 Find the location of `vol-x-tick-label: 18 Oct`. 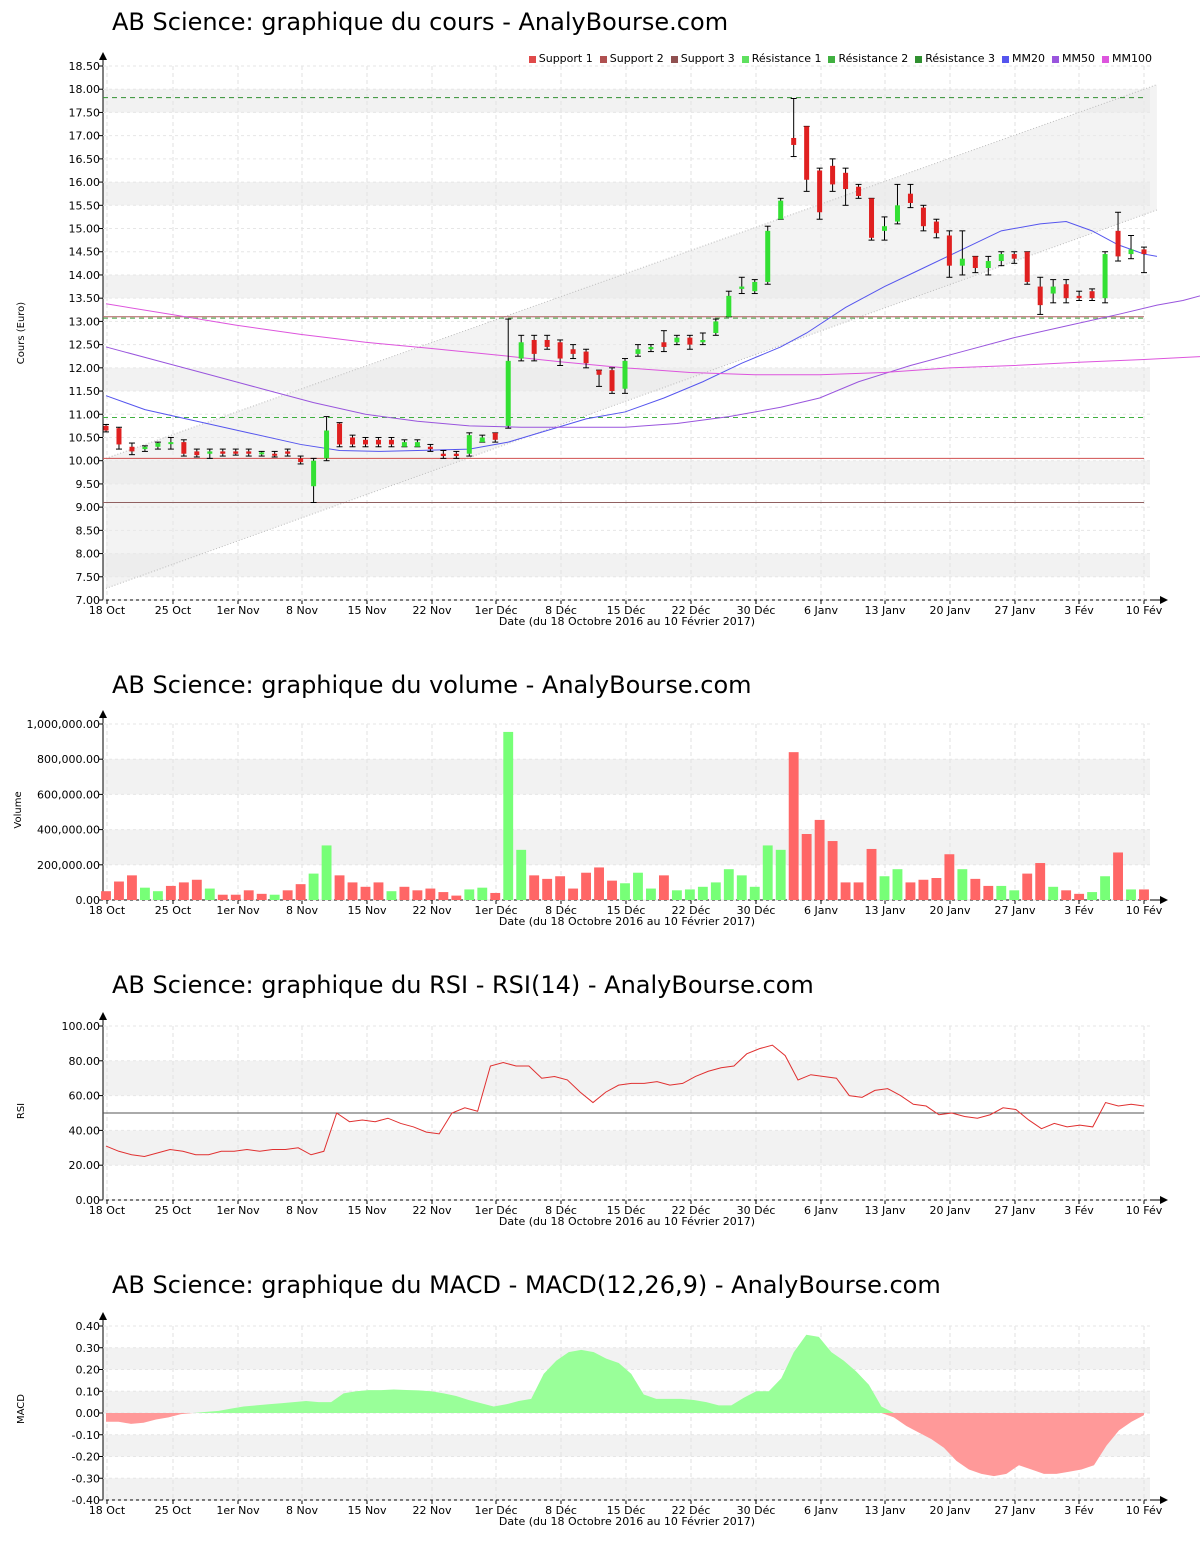

vol-x-tick-label: 18 Oct is located at coordinates (107, 910).